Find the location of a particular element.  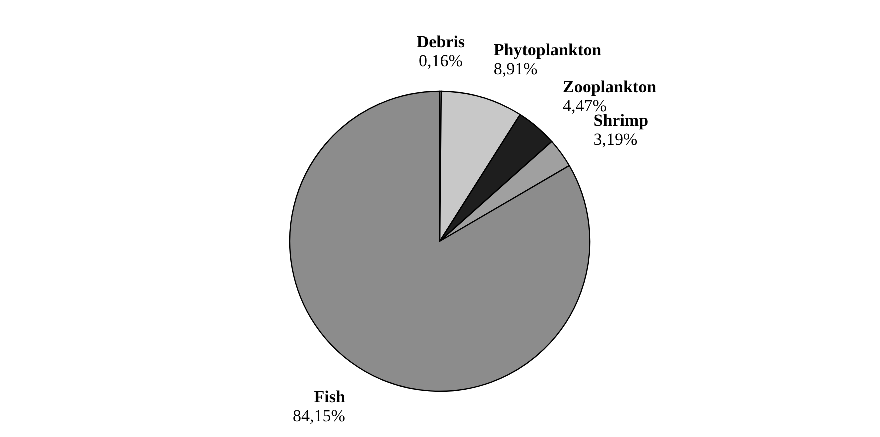

slice-label: Zooplankton is located at coordinates (610, 87).